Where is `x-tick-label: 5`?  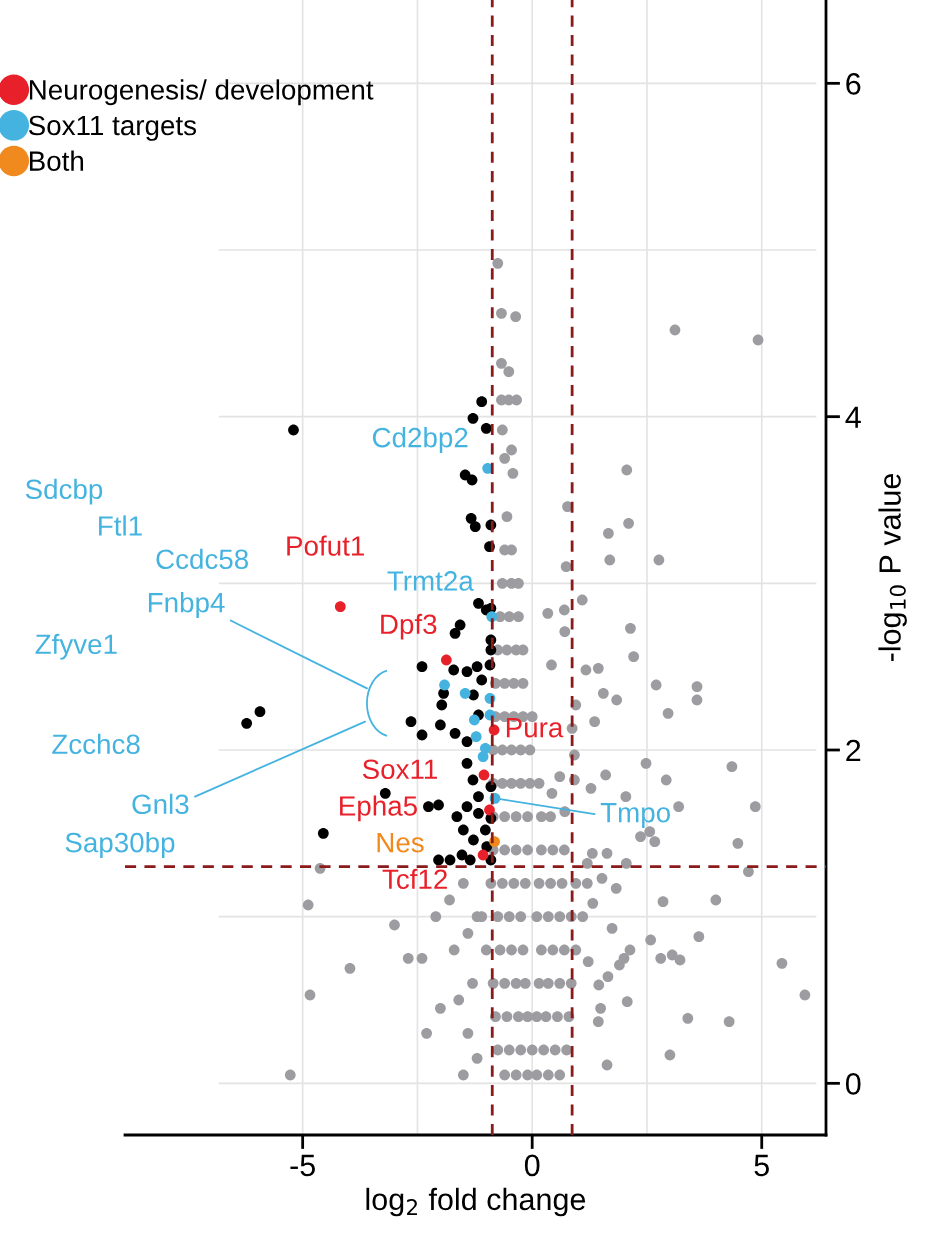 x-tick-label: 5 is located at coordinates (761, 1165).